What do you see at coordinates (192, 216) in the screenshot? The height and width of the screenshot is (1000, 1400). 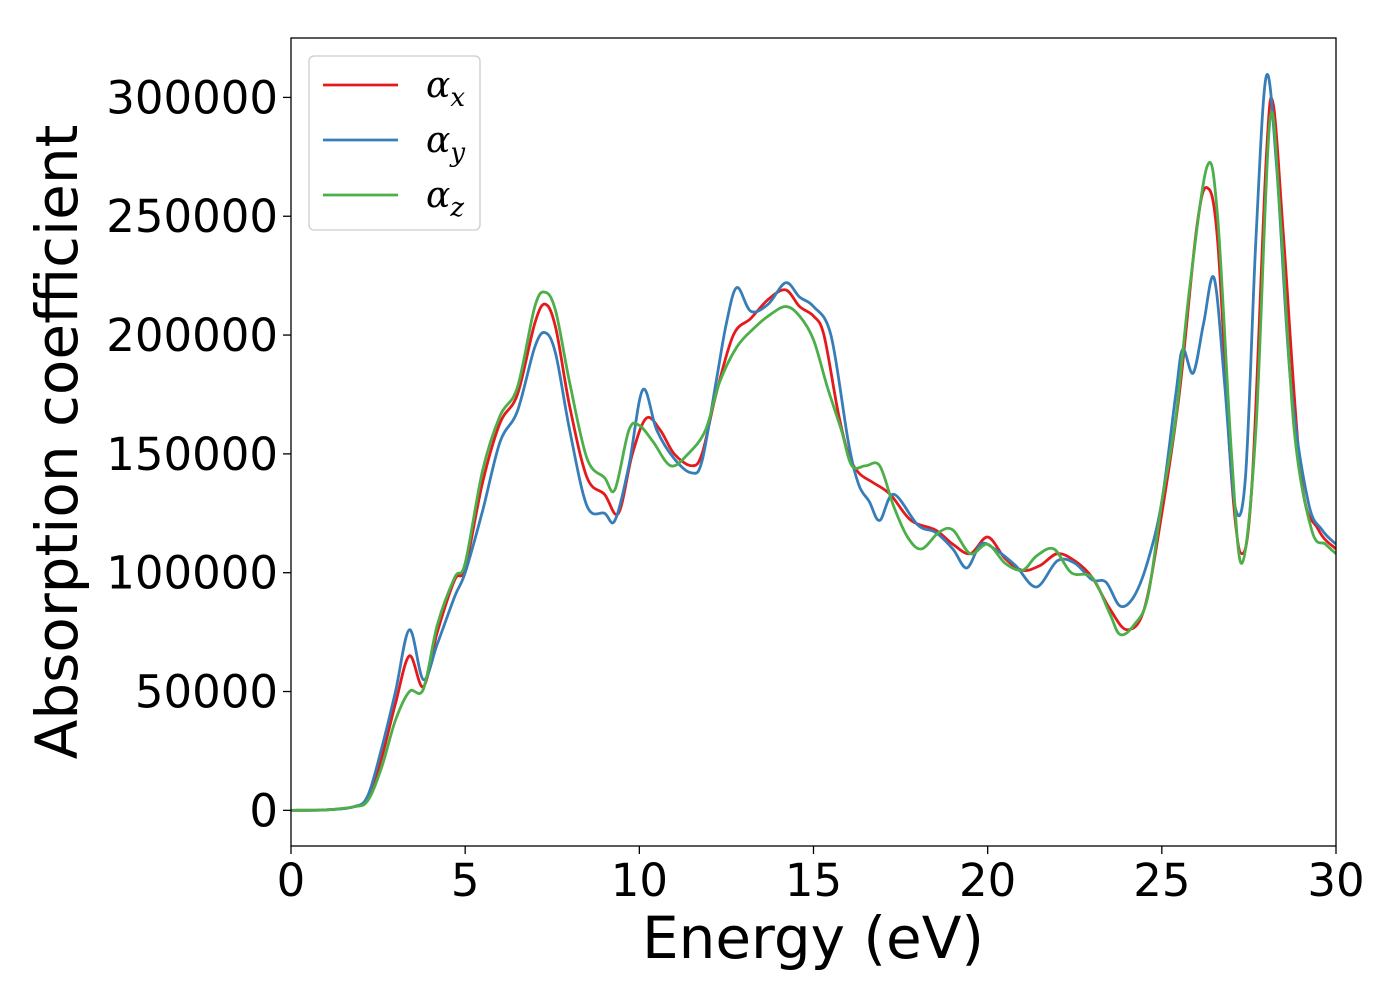 I see `y-tick-label: 250000` at bounding box center [192, 216].